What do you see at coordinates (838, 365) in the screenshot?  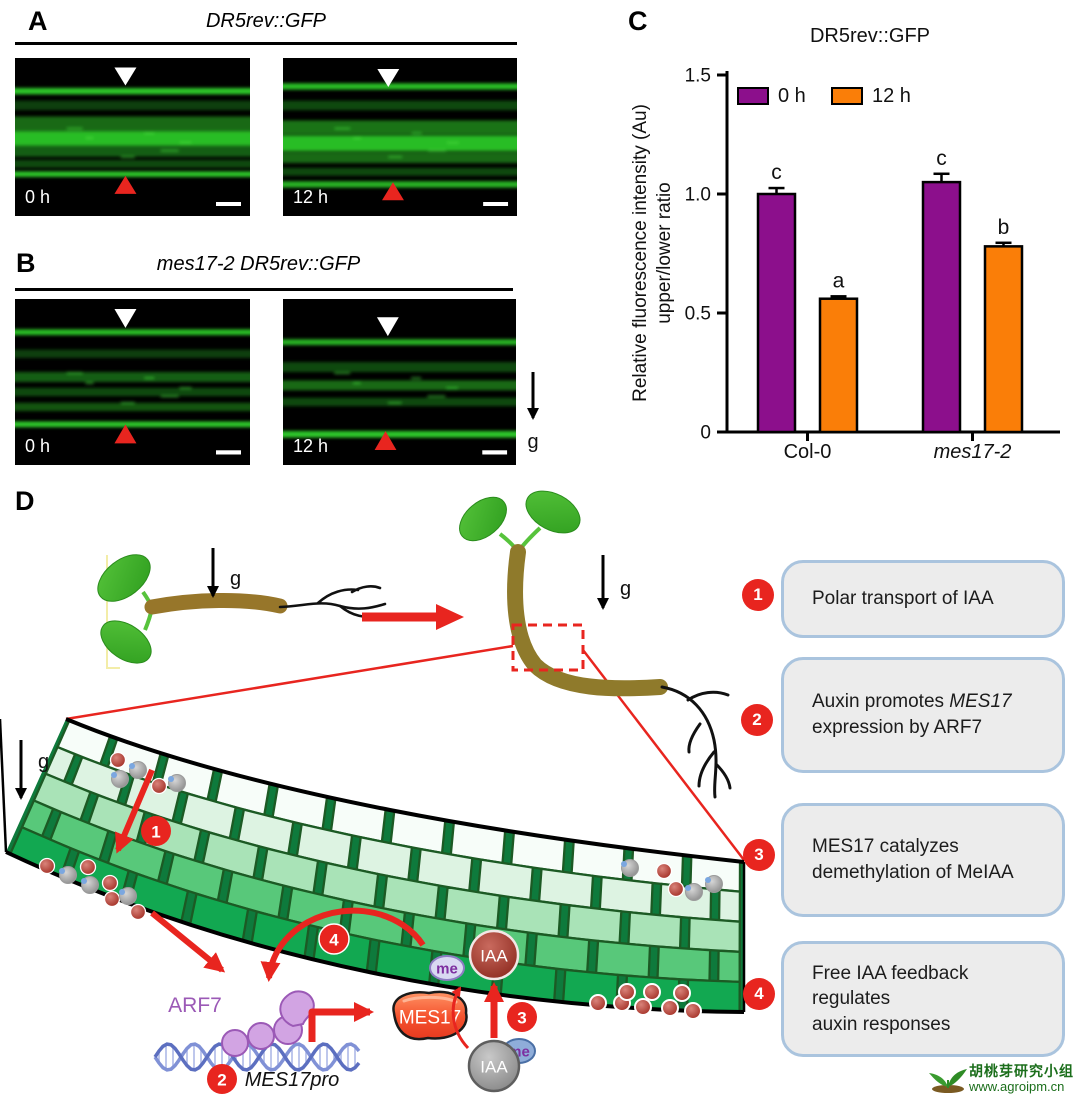 I see `bar-Col-0-12 h` at bounding box center [838, 365].